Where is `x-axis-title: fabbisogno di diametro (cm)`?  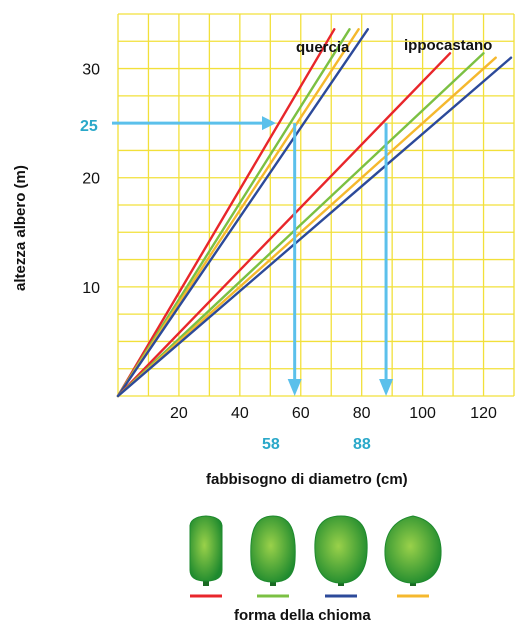
x-axis-title: fabbisogno di diametro (cm) is located at coordinates (307, 479).